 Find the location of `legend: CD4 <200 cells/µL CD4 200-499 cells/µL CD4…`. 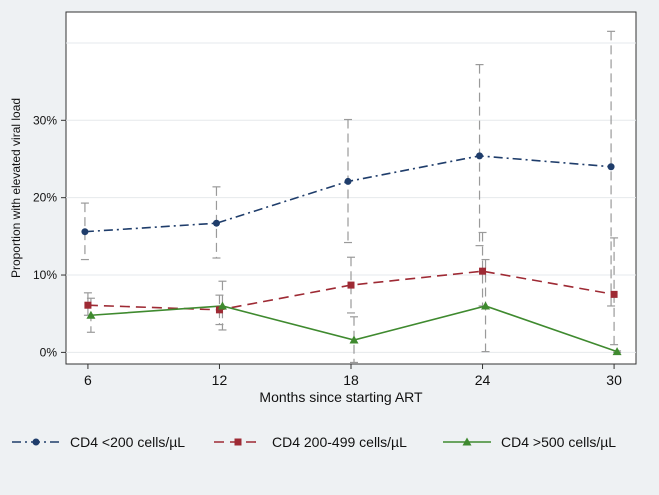

legend: CD4 <200 cells/µL CD4 200-499 cells/µL CD4… is located at coordinates (314, 442).